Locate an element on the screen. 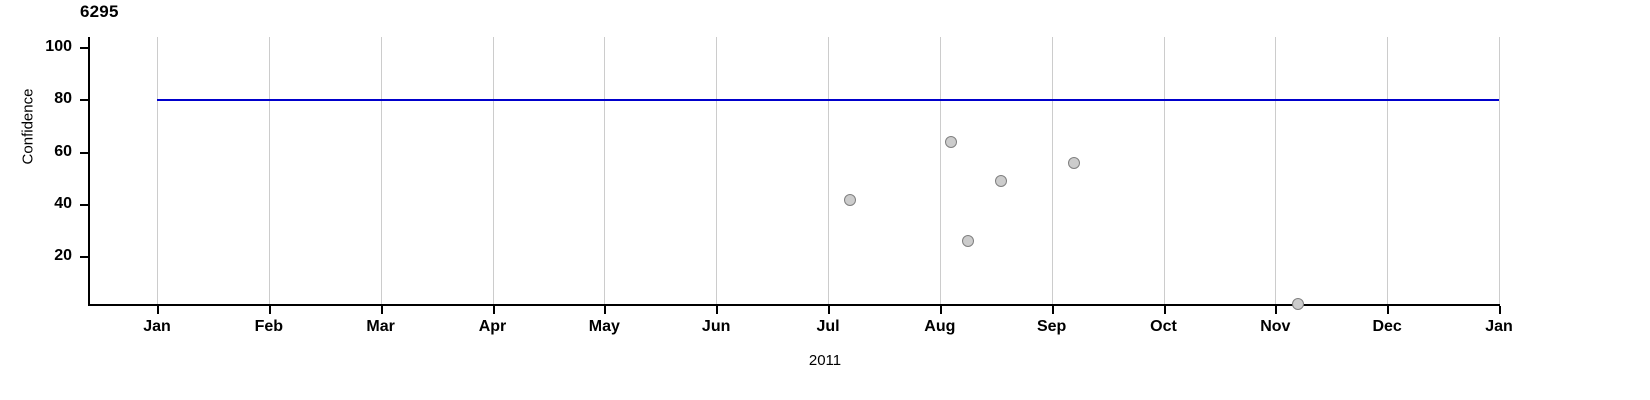 The height and width of the screenshot is (400, 1650). x-tick-label-aug-7: Aug is located at coordinates (940, 326).